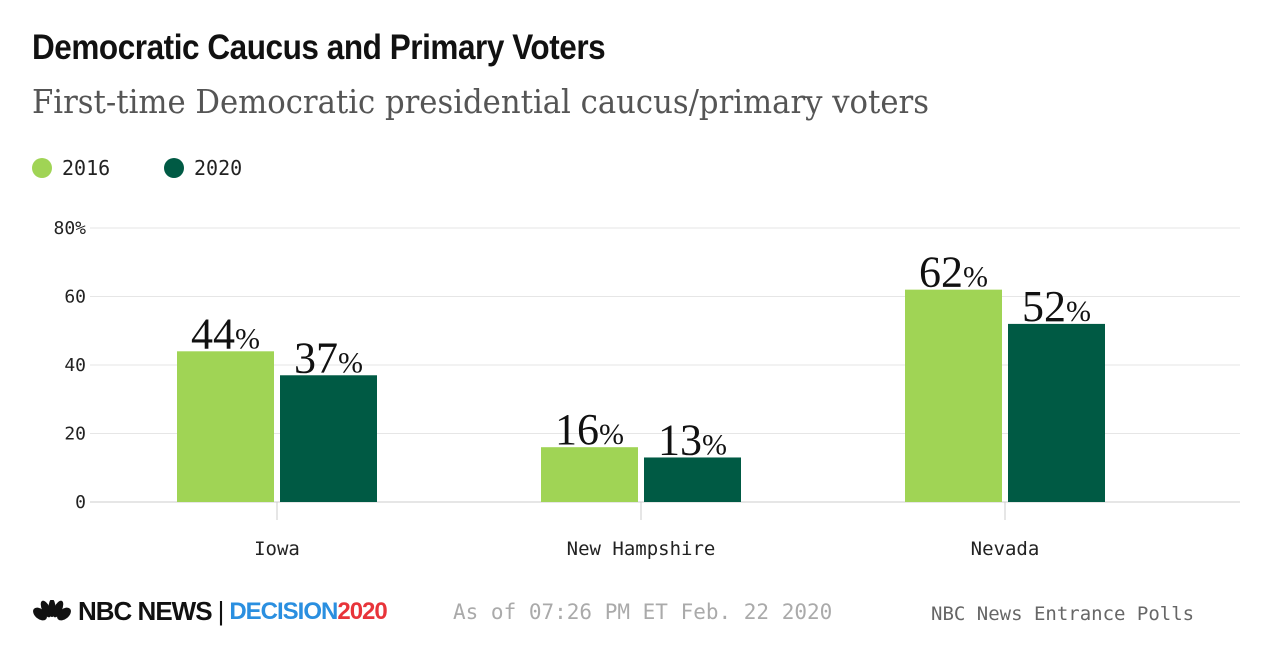 The height and width of the screenshot is (672, 1280). What do you see at coordinates (1056, 306) in the screenshot?
I see `data-label: 52%` at bounding box center [1056, 306].